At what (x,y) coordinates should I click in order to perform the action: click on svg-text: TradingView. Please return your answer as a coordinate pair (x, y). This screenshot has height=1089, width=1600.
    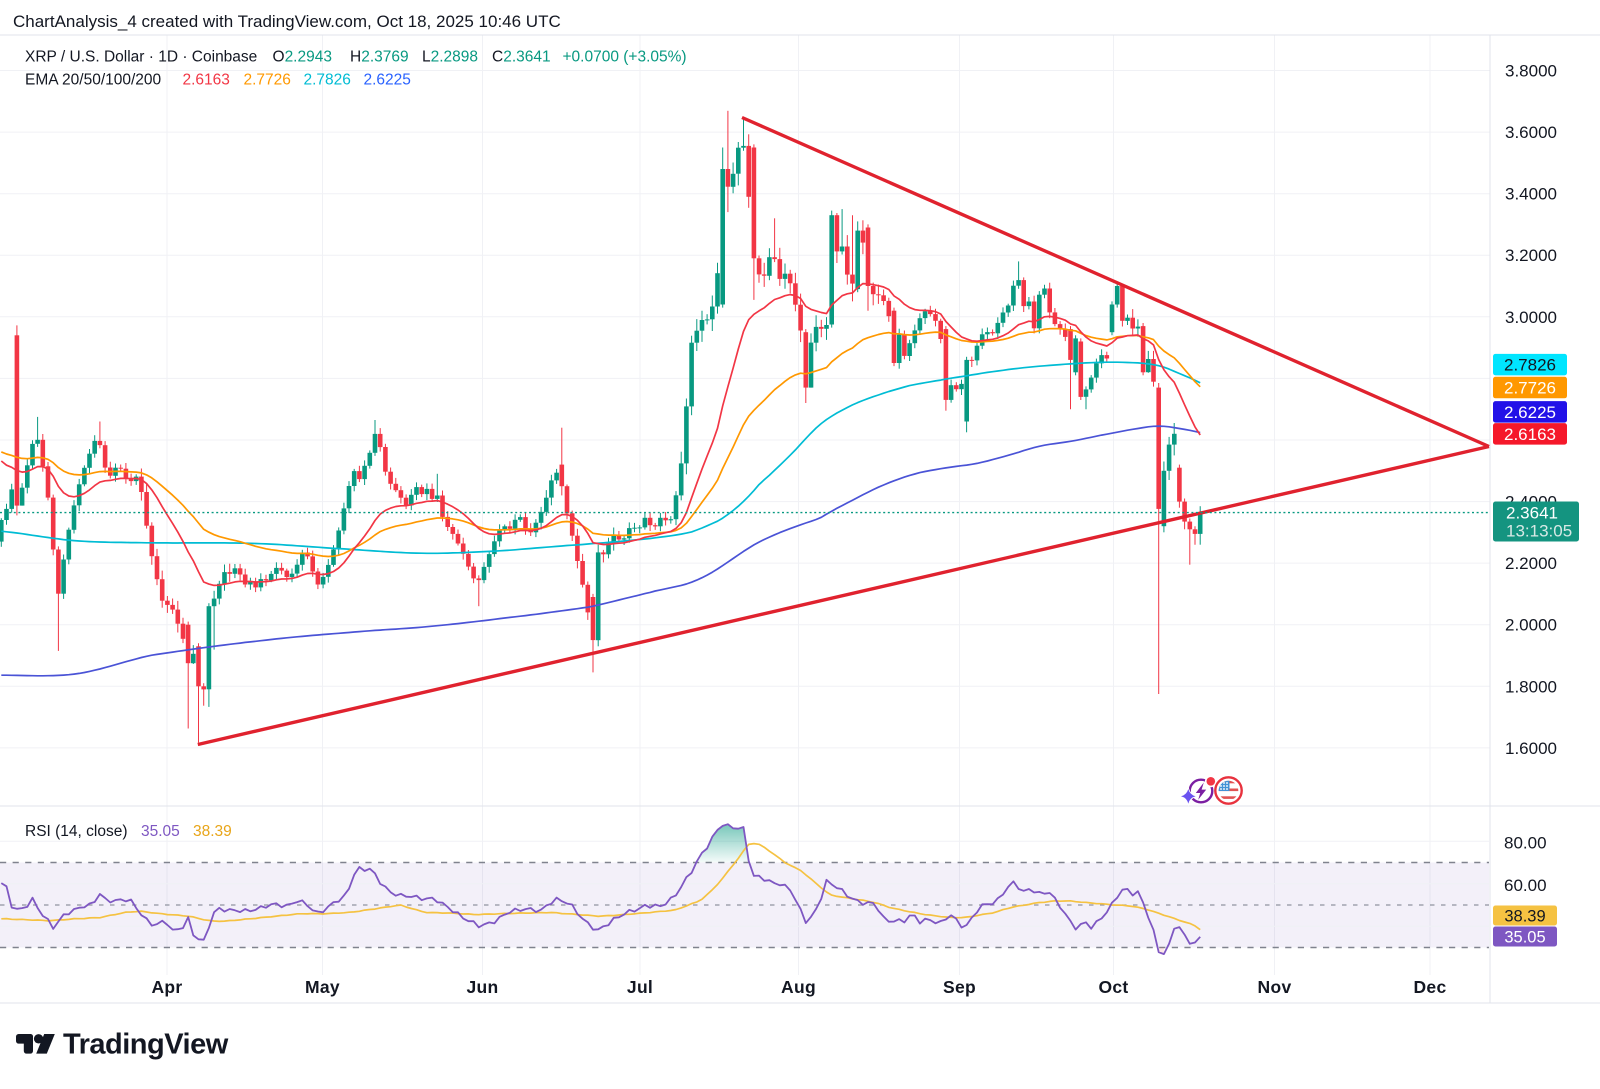
    Looking at the image, I should click on (146, 1045).